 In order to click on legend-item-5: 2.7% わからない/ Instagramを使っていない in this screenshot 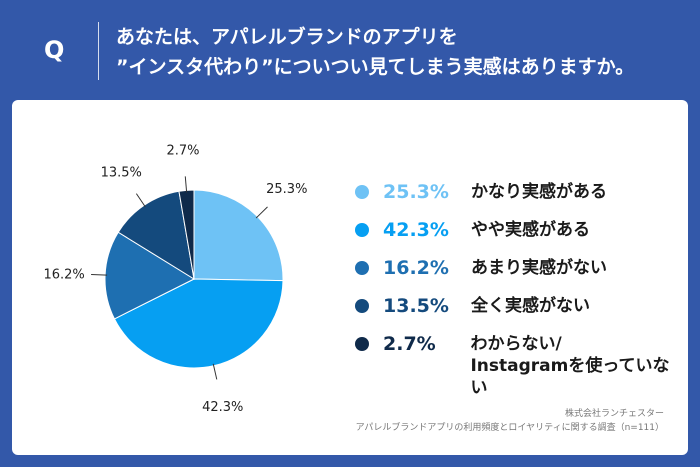, I will do `click(520, 364)`.